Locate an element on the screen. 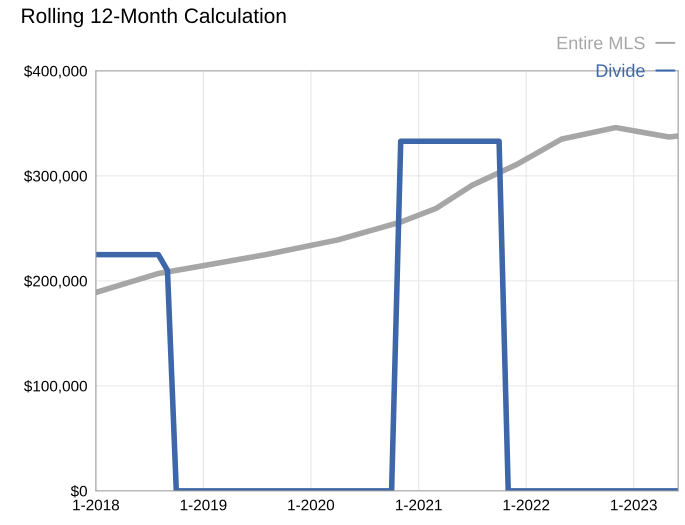 Image resolution: width=685 pixels, height=525 pixels. legend-label: Entire MLS is located at coordinates (601, 43).